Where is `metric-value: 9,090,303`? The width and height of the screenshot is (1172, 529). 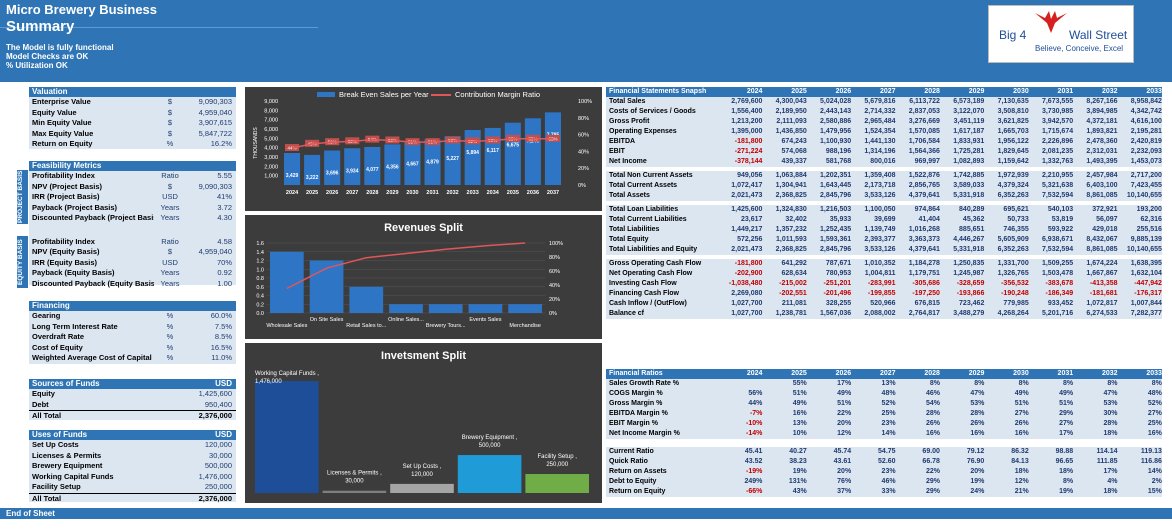
metric-value: 9,090,303 is located at coordinates (215, 186).